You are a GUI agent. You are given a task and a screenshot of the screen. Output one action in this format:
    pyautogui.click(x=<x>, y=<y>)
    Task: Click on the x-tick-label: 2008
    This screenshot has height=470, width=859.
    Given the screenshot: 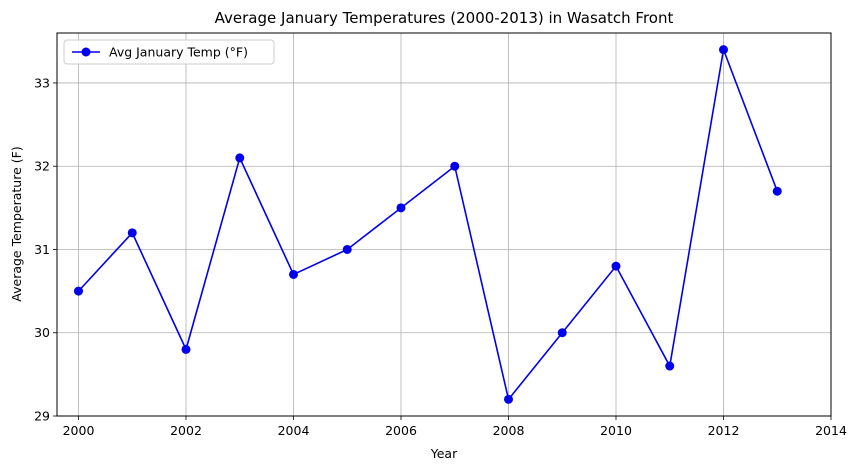 What is the action you would take?
    pyautogui.click(x=509, y=430)
    